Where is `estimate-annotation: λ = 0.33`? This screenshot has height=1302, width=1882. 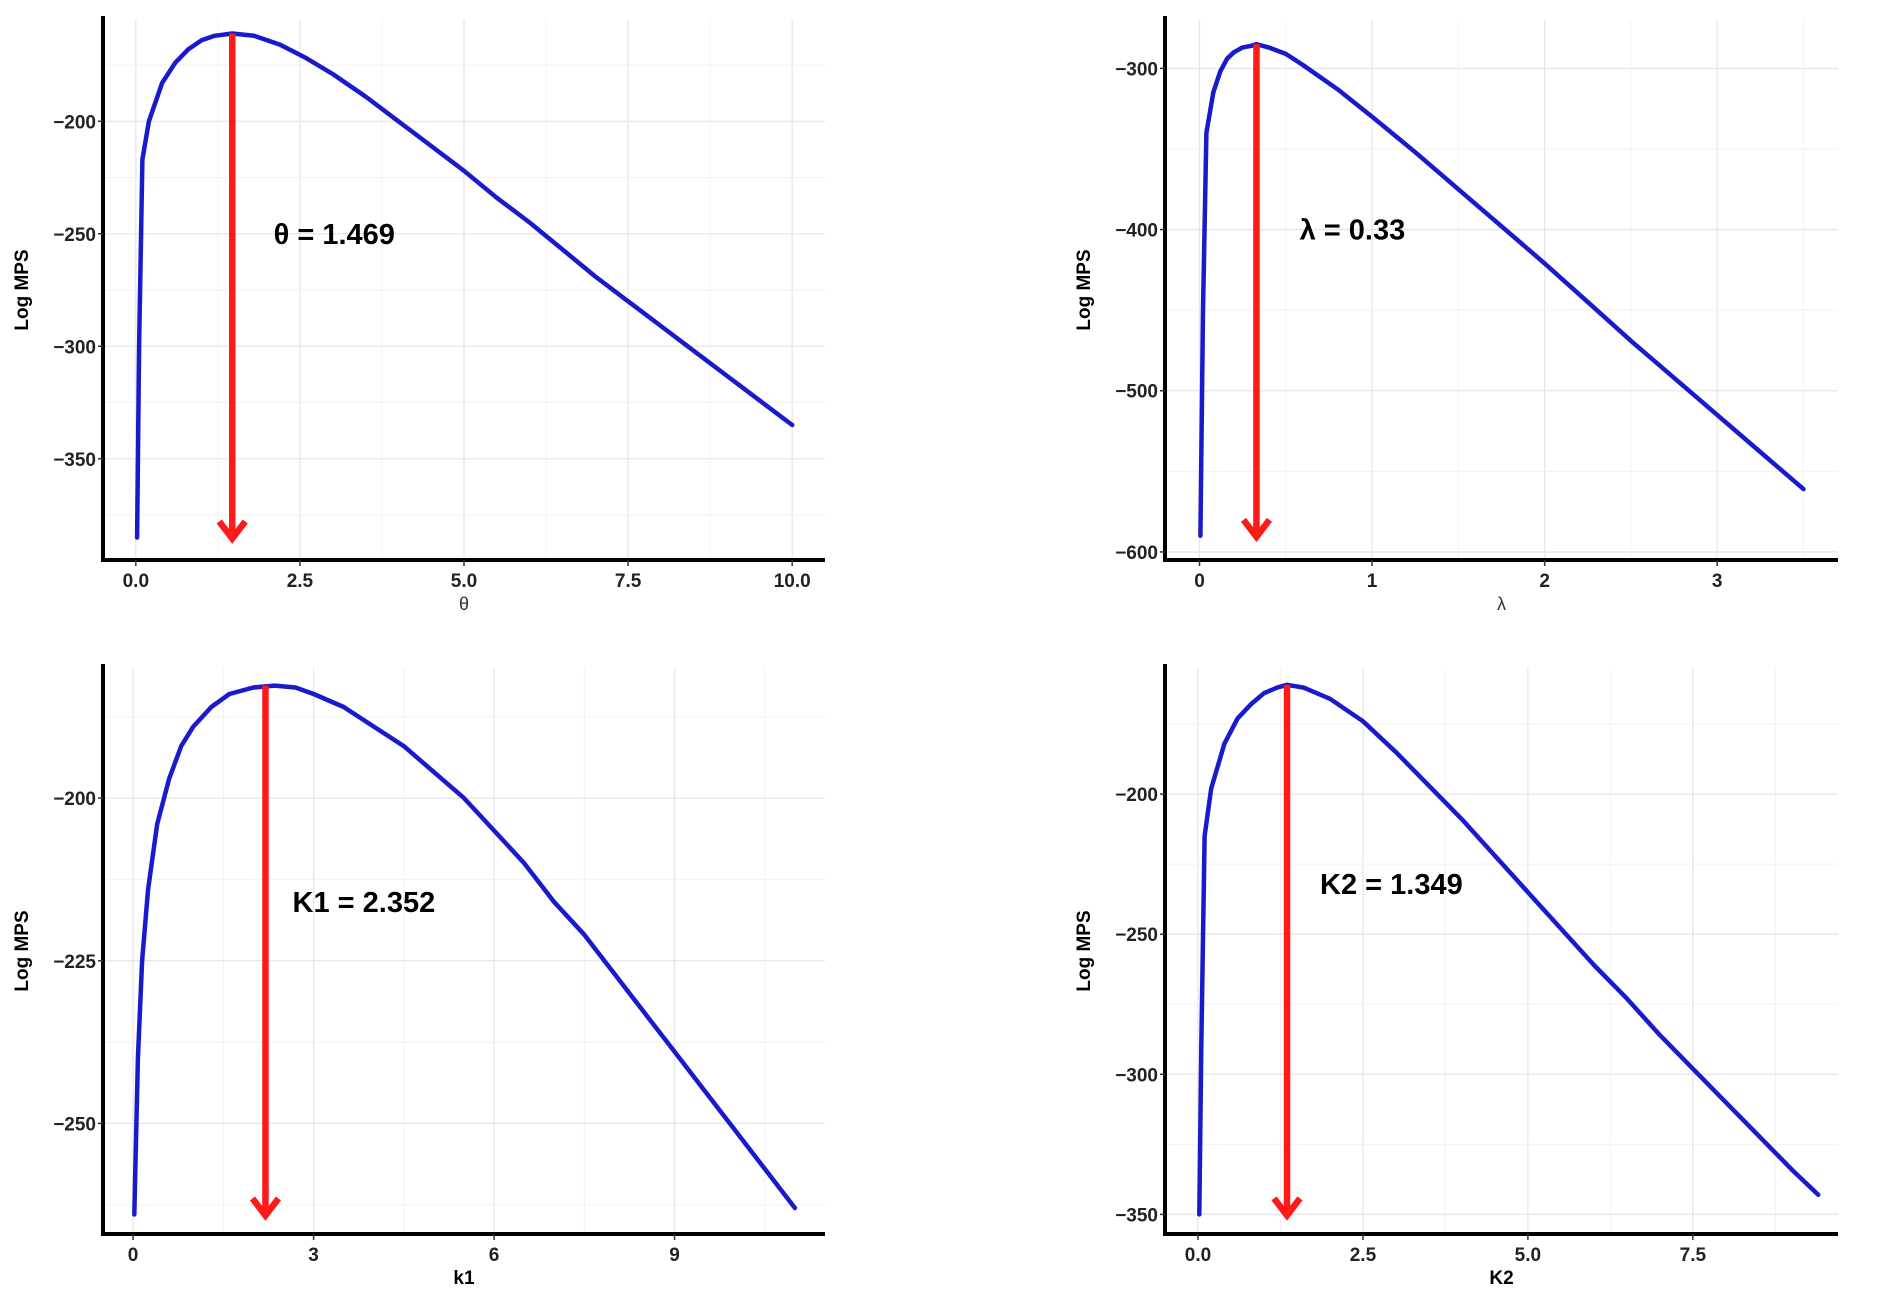 estimate-annotation: λ = 0.33 is located at coordinates (1353, 231).